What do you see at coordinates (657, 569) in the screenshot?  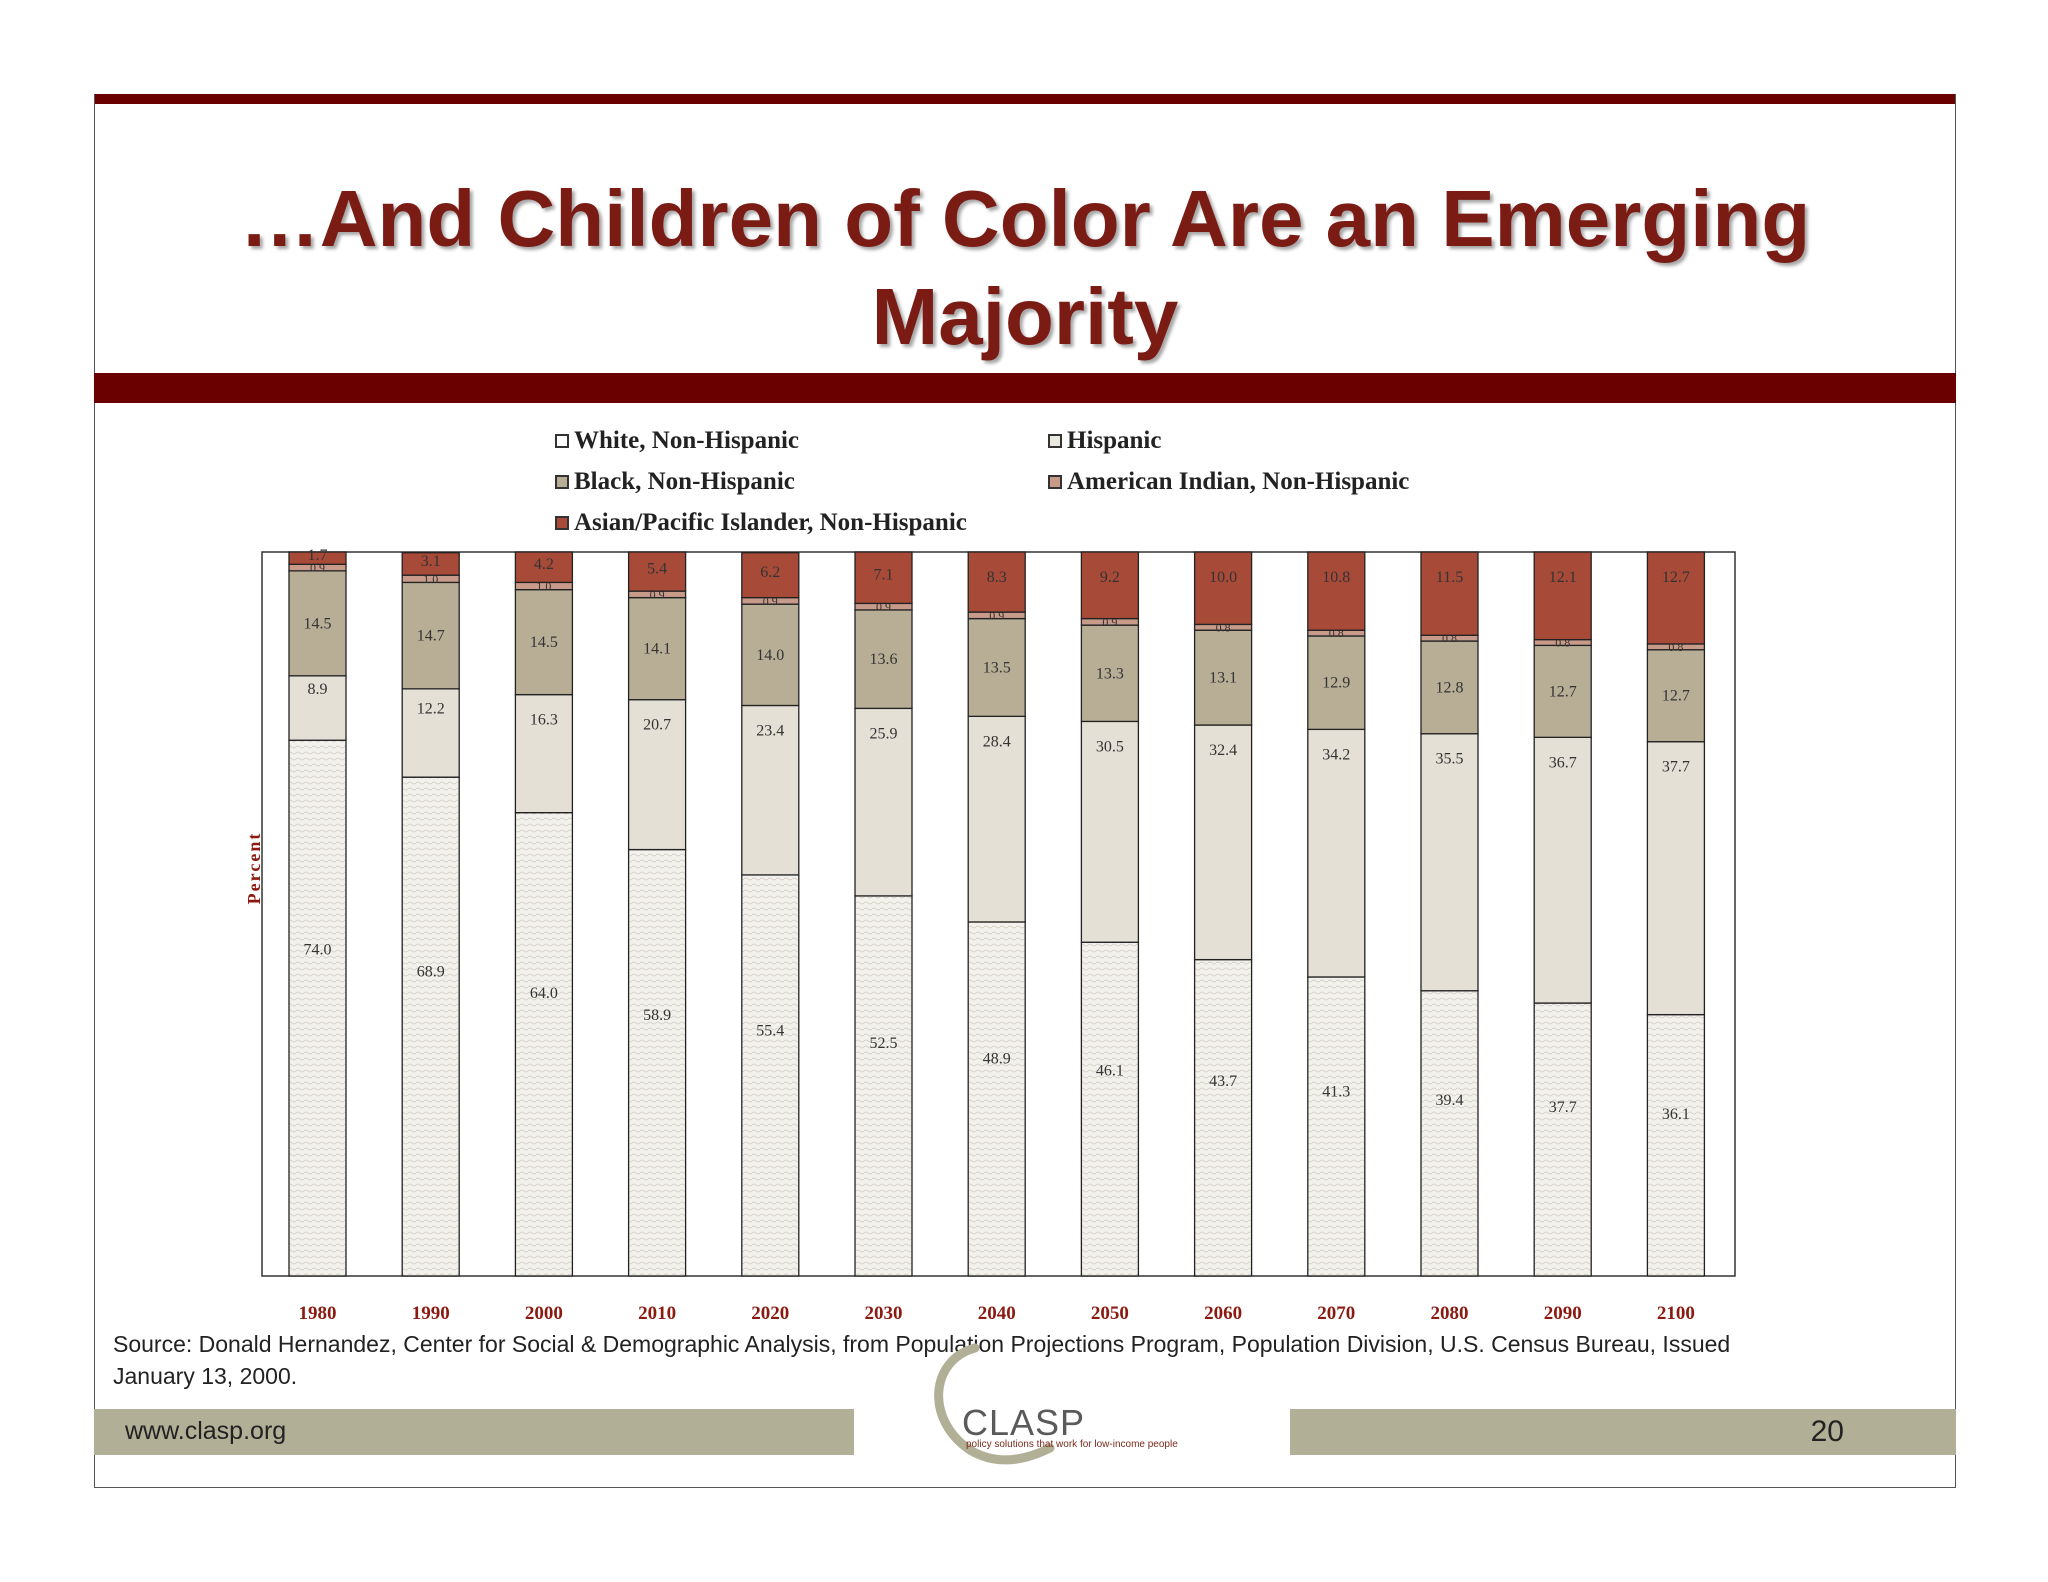 I see `data-label-asian-pacific-2010: 5.4` at bounding box center [657, 569].